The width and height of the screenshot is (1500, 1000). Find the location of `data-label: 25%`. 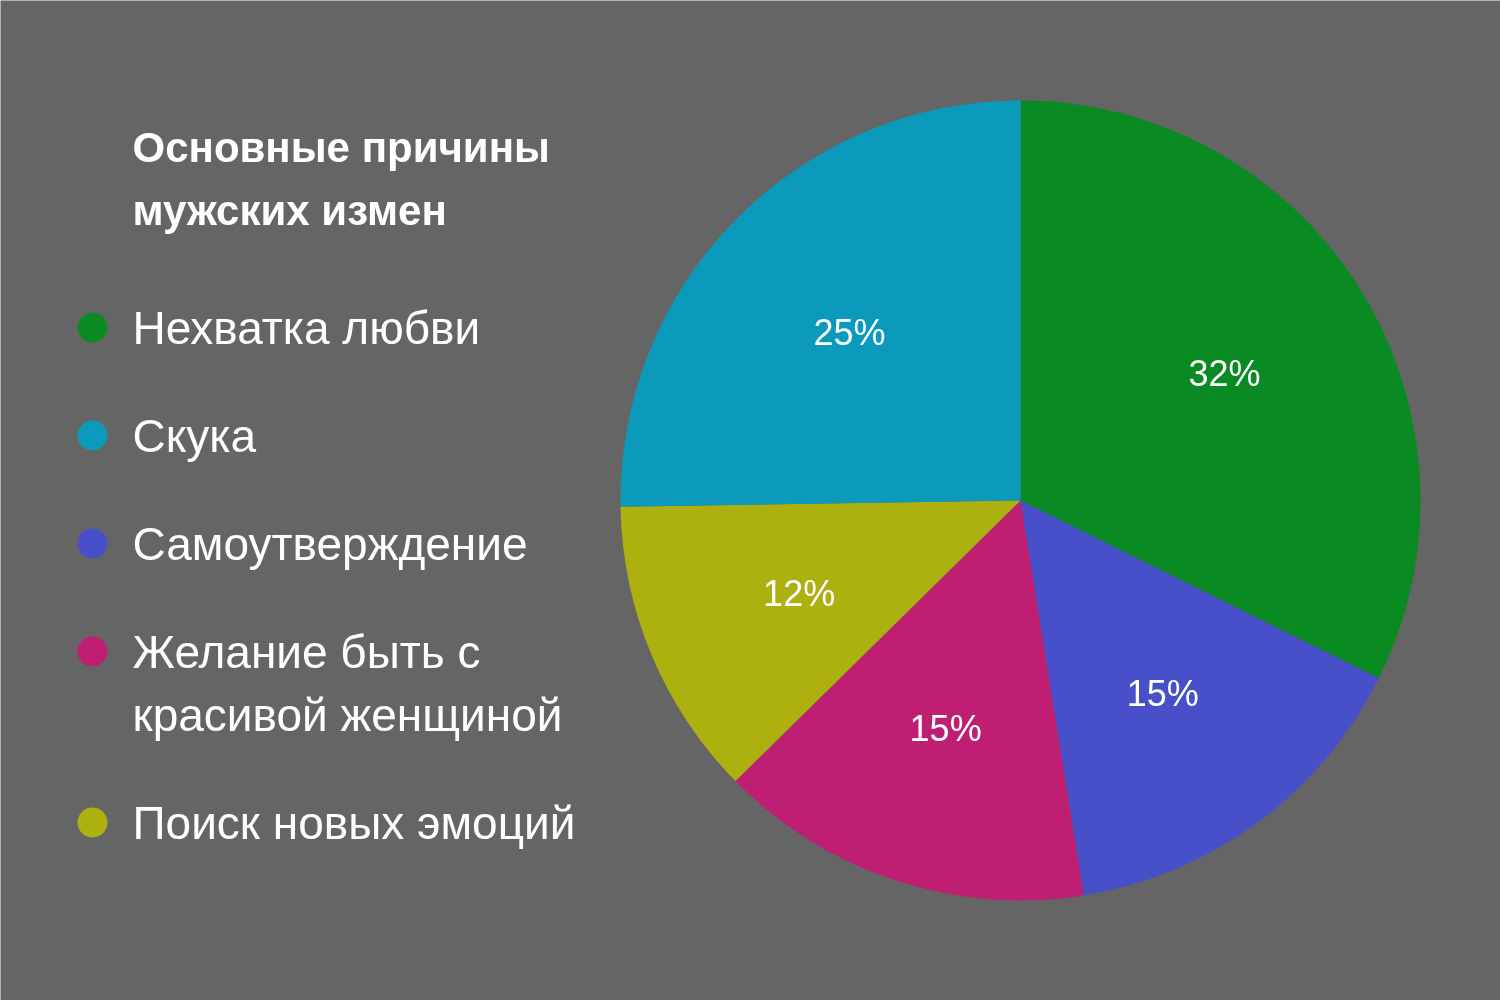

data-label: 25% is located at coordinates (849, 332).